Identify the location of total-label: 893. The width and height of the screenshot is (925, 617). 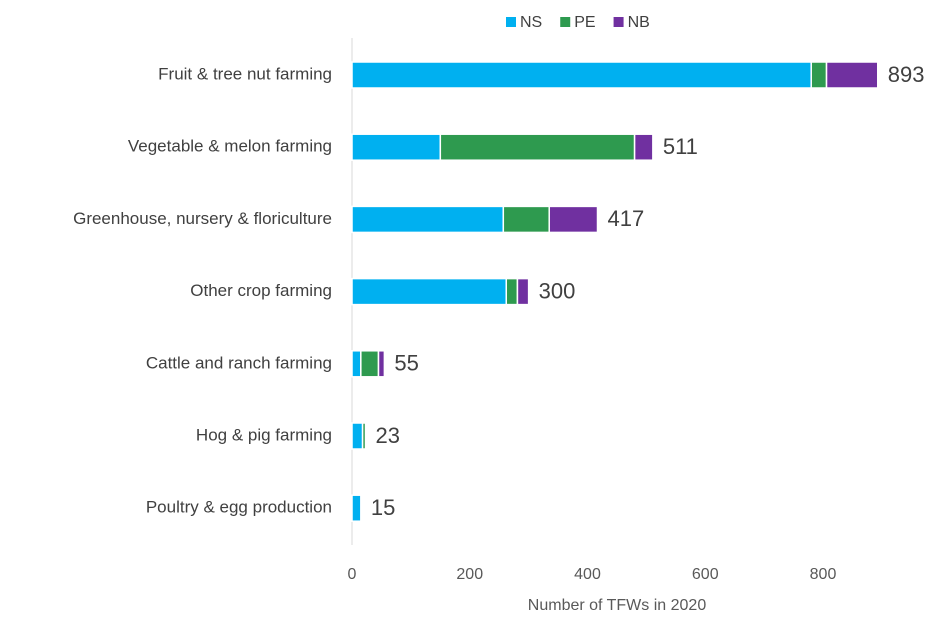
(906, 74).